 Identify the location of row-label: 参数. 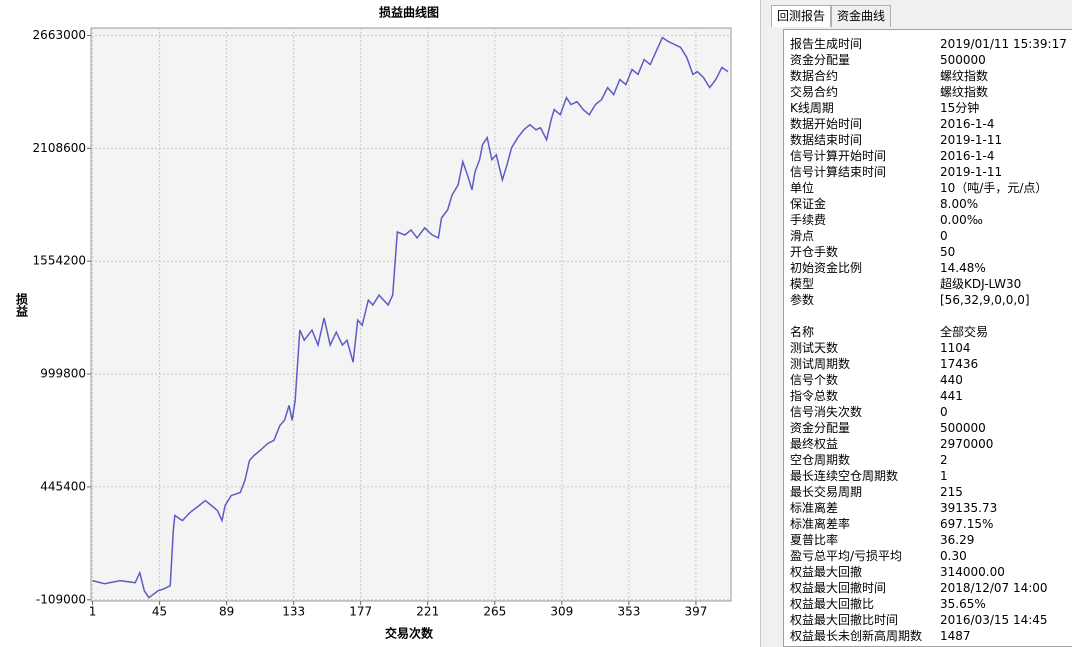
(802, 300).